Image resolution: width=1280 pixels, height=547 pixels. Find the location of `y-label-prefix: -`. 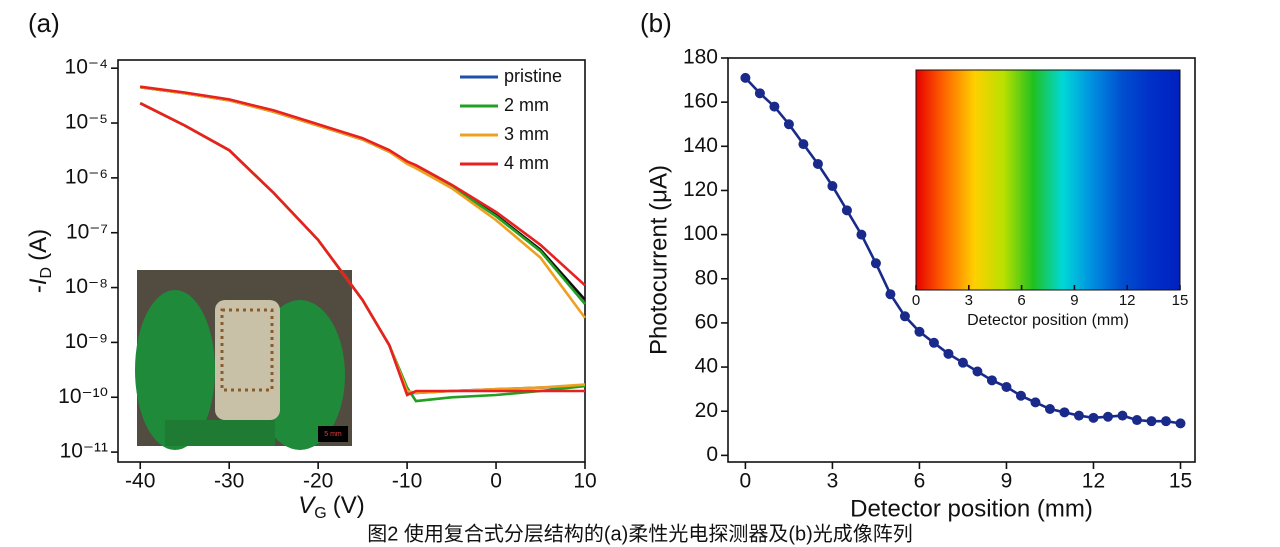

y-label-prefix: - is located at coordinates (38, 289).